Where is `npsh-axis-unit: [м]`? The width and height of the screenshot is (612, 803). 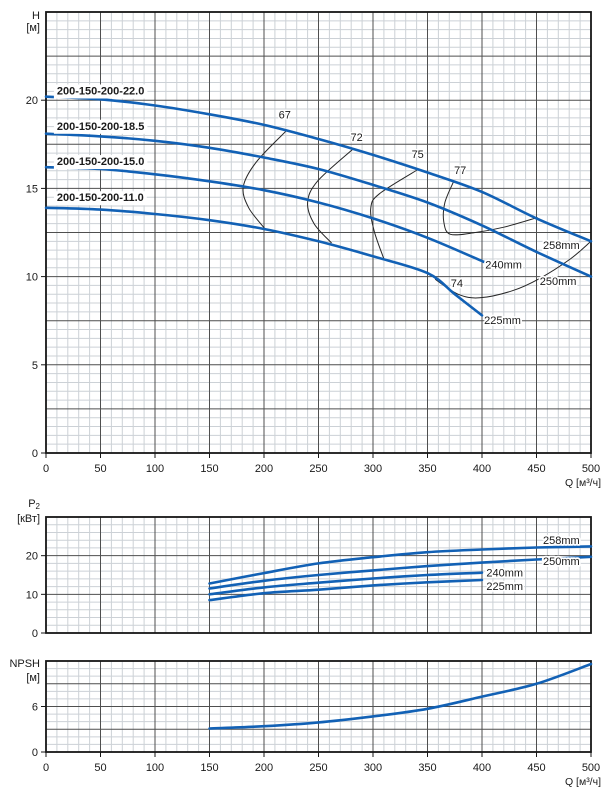 npsh-axis-unit: [м] is located at coordinates (33, 678).